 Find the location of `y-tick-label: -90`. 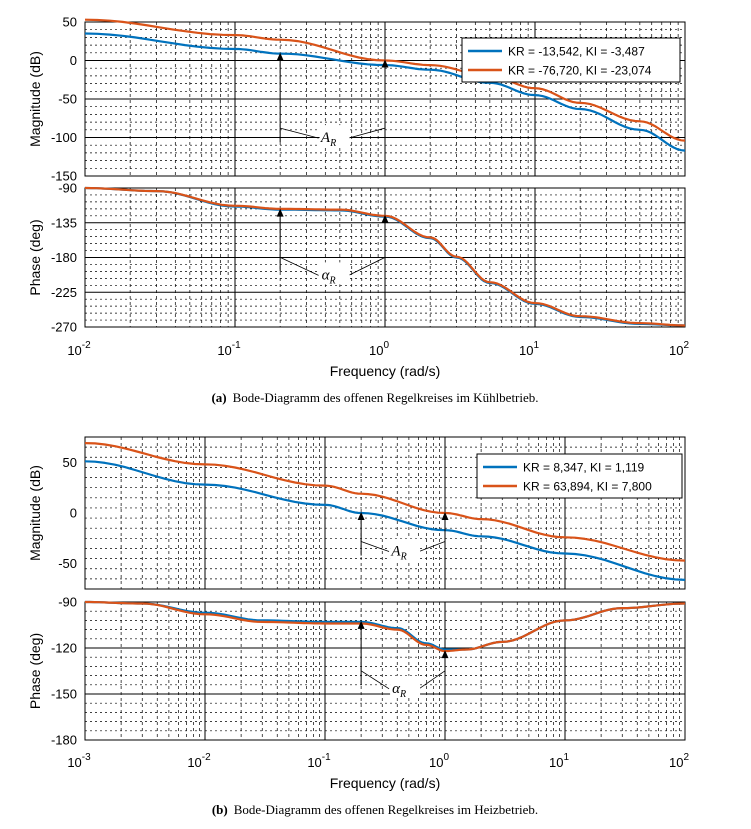

y-tick-label: -90 is located at coordinates (67, 602).